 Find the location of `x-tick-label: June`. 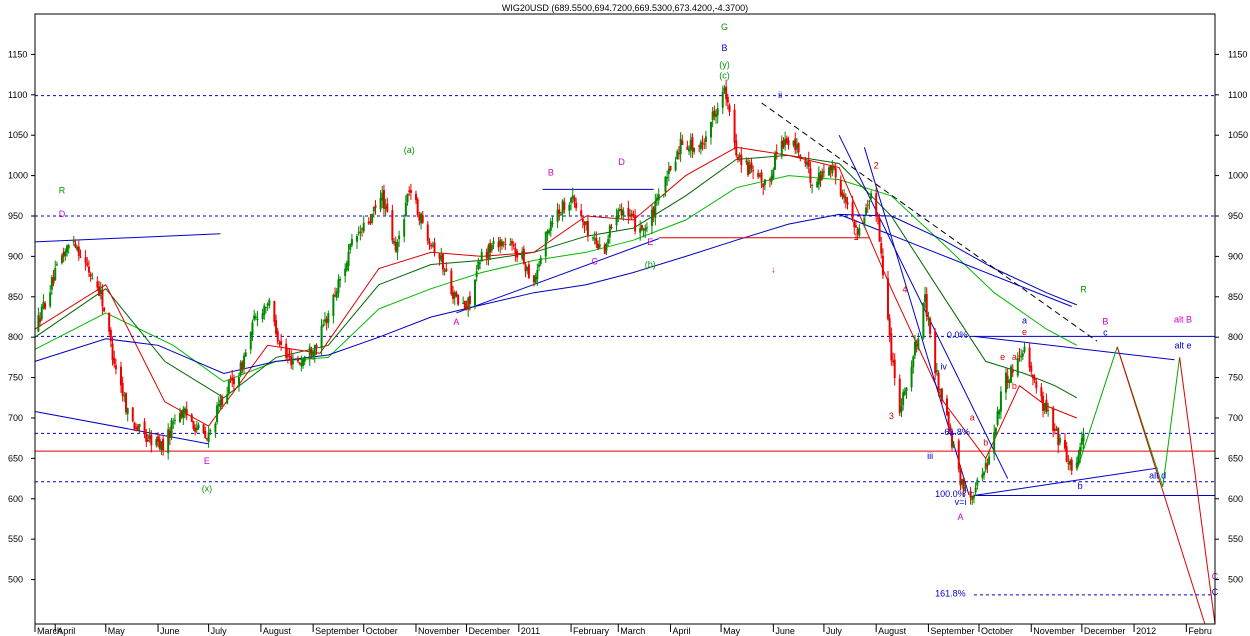

x-tick-label: June is located at coordinates (785, 631).